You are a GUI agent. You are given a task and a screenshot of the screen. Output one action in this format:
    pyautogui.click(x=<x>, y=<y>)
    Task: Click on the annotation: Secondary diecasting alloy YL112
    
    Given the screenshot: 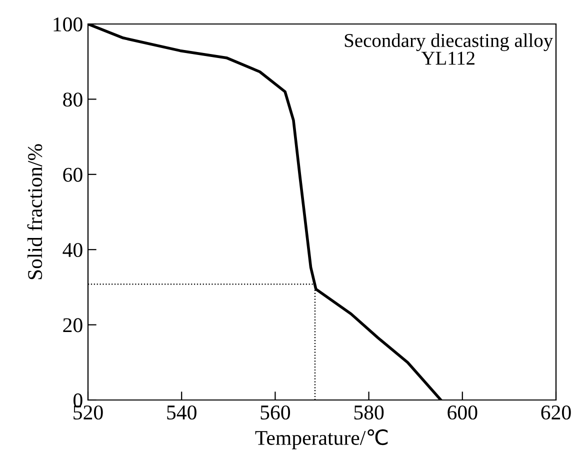 What is the action you would take?
    pyautogui.click(x=449, y=49)
    